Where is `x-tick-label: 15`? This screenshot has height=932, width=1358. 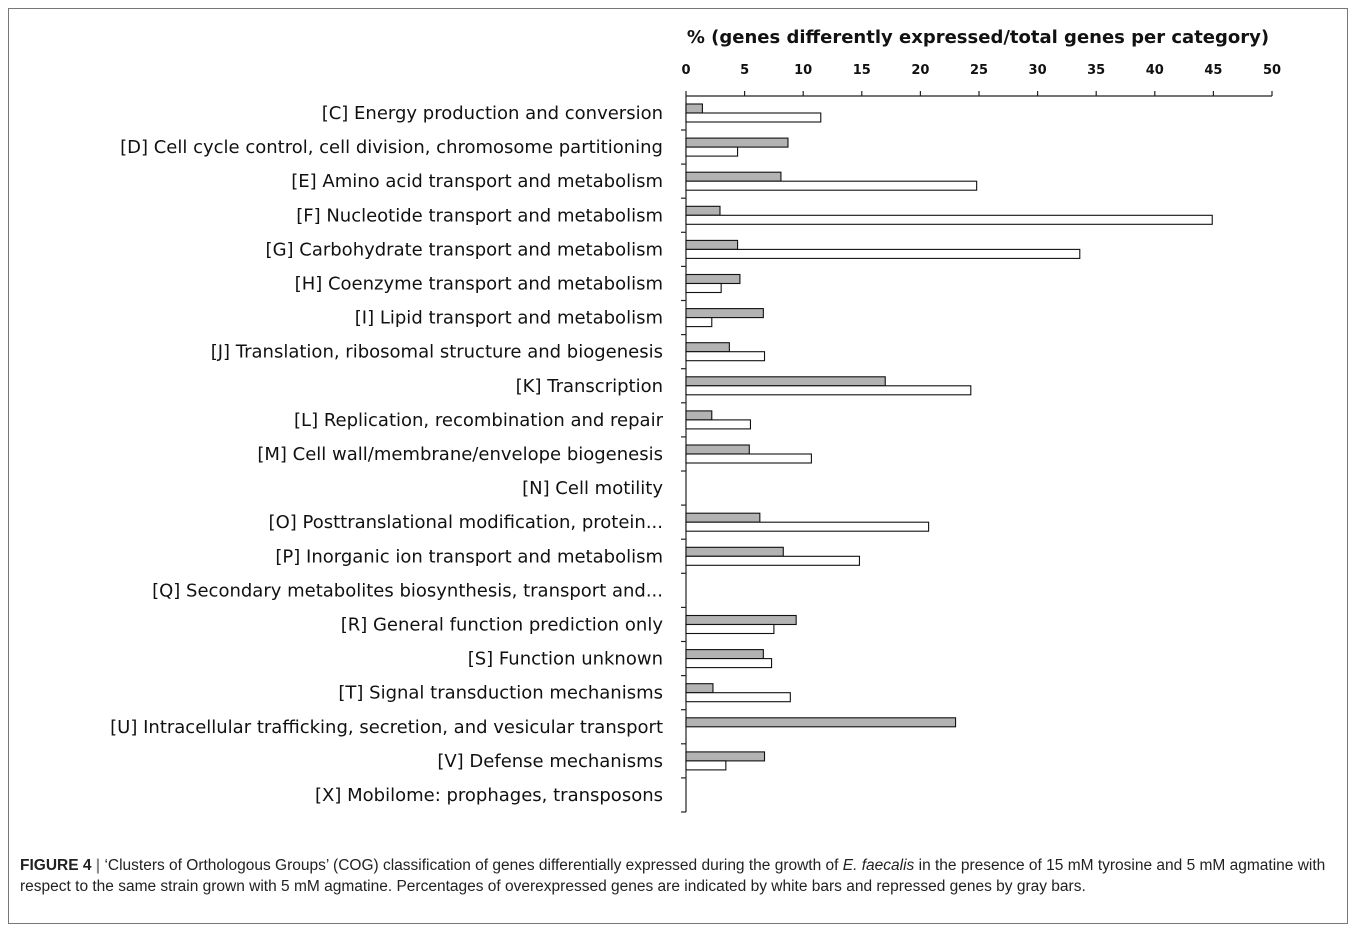 x-tick-label: 15 is located at coordinates (862, 70).